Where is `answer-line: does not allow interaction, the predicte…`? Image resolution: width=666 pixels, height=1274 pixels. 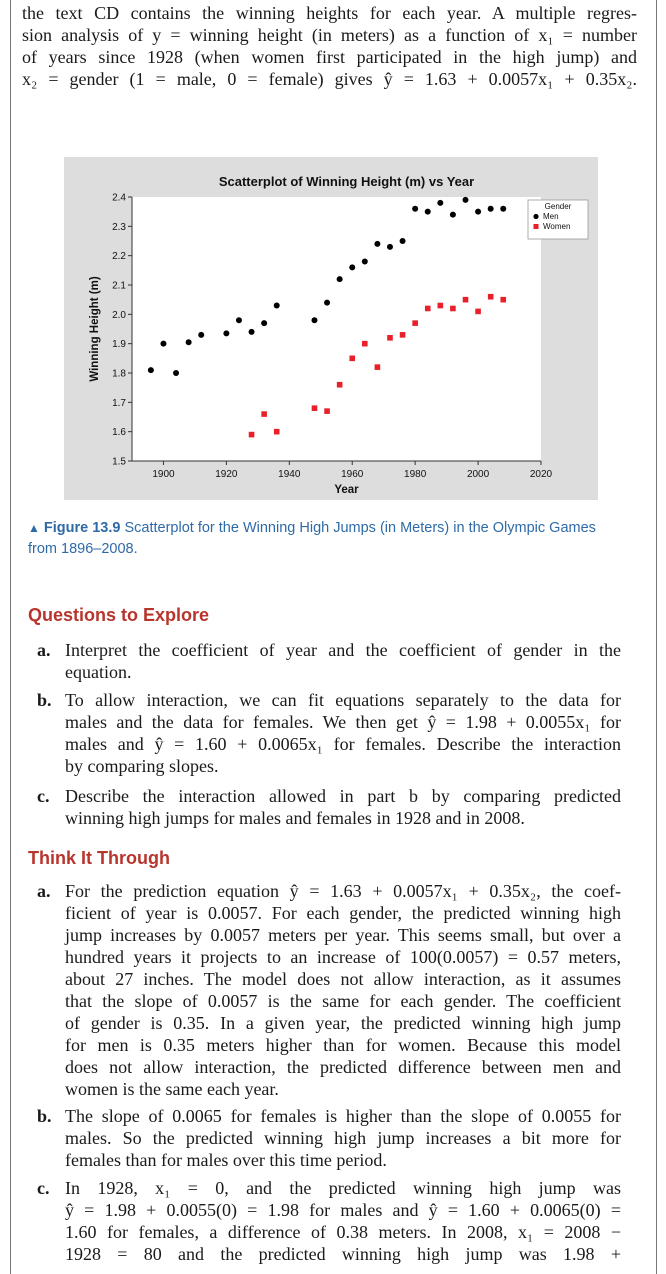
answer-line: does not allow interaction, the predicte… is located at coordinates (343, 1067).